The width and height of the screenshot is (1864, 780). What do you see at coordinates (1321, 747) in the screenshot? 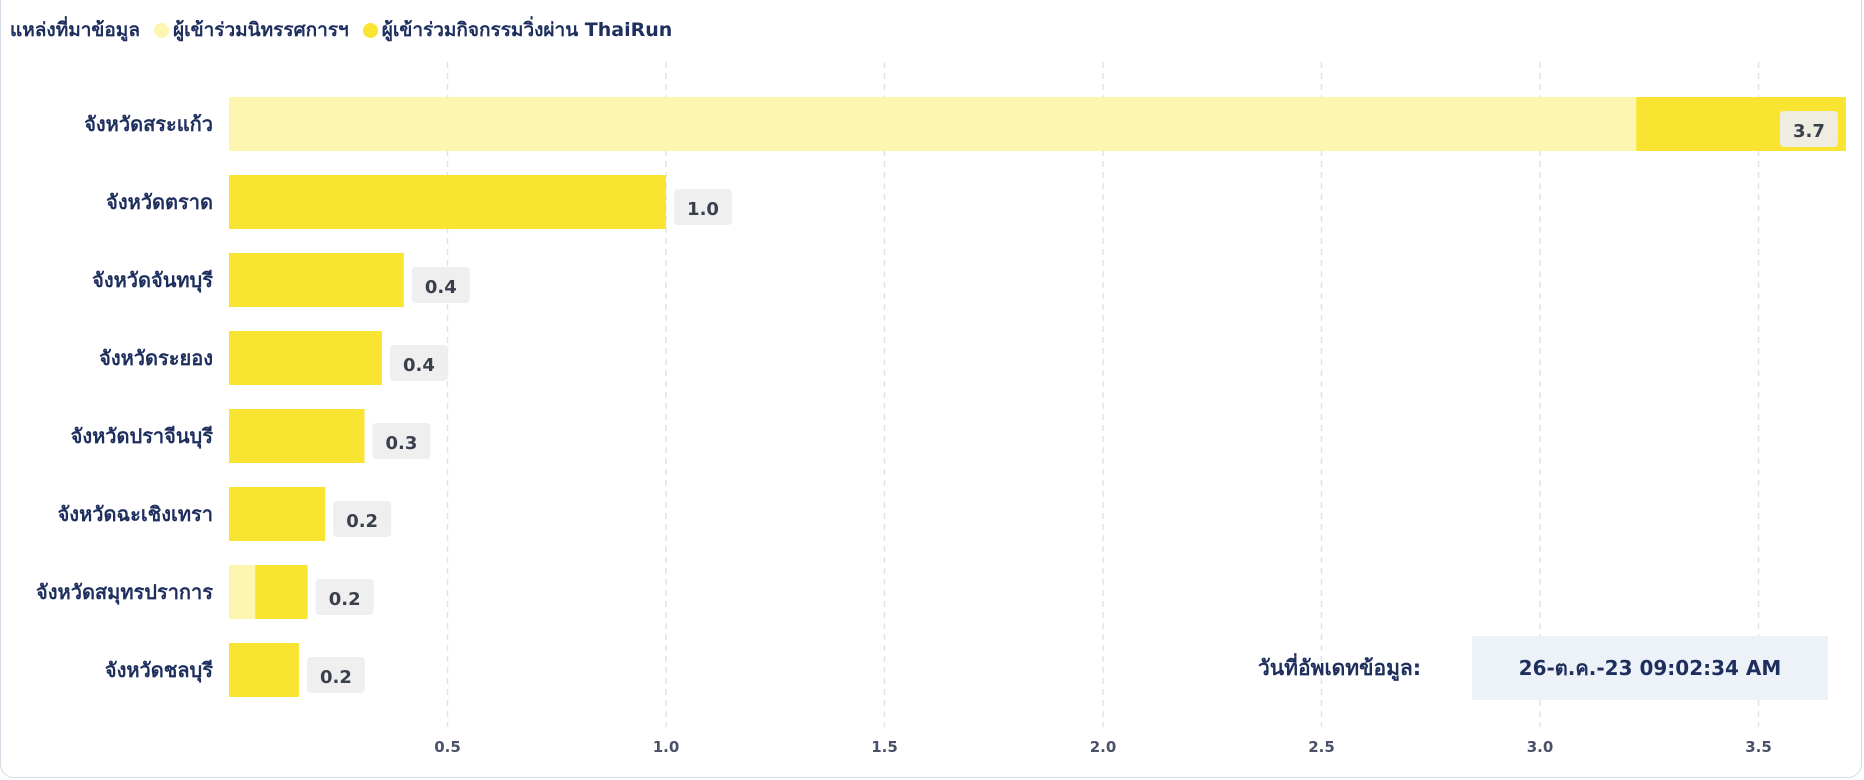
I see `x-tick-label: 2.5` at bounding box center [1321, 747].